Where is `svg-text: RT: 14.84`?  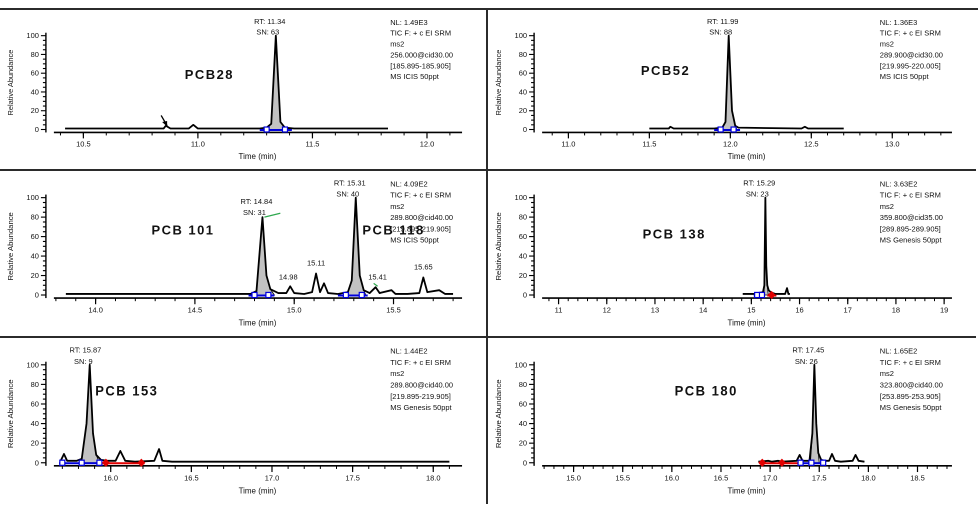
svg-text: RT: 14.84 is located at coordinates (257, 201).